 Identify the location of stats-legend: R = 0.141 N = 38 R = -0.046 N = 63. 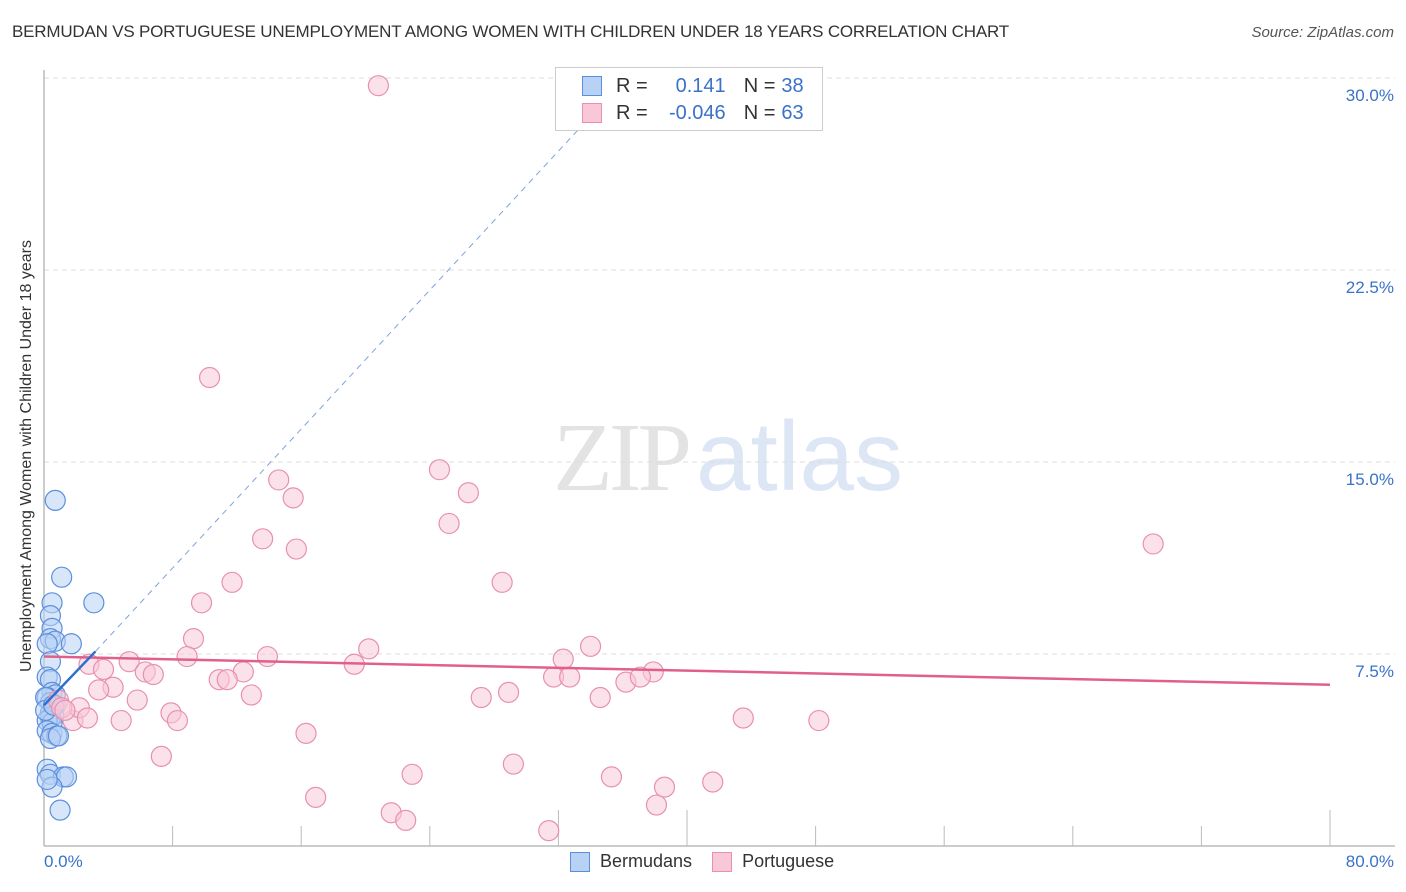
(689, 99).